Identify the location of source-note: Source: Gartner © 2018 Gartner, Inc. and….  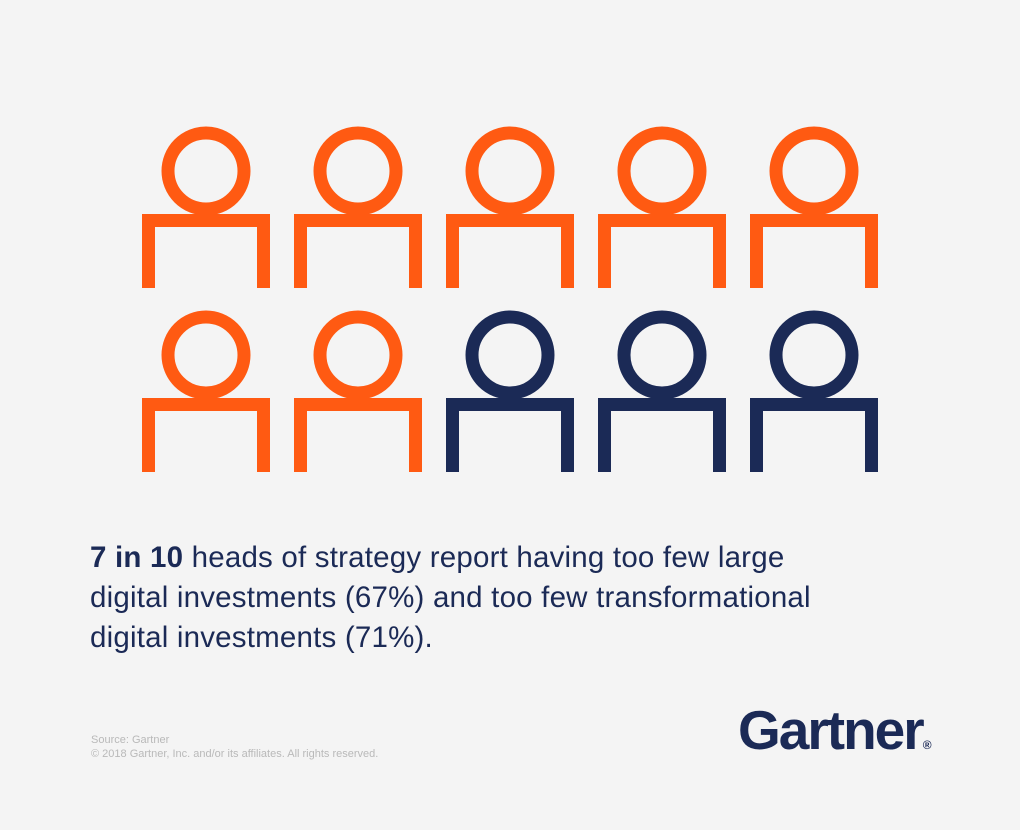
(234, 747).